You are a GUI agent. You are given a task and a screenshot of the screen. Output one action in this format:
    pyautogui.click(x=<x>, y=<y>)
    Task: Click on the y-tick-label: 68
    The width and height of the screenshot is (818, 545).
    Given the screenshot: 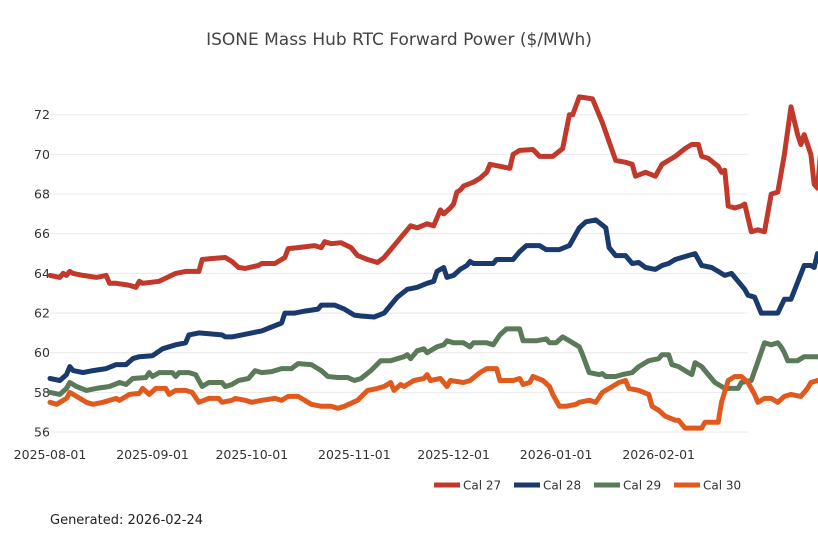 What is the action you would take?
    pyautogui.click(x=42, y=194)
    